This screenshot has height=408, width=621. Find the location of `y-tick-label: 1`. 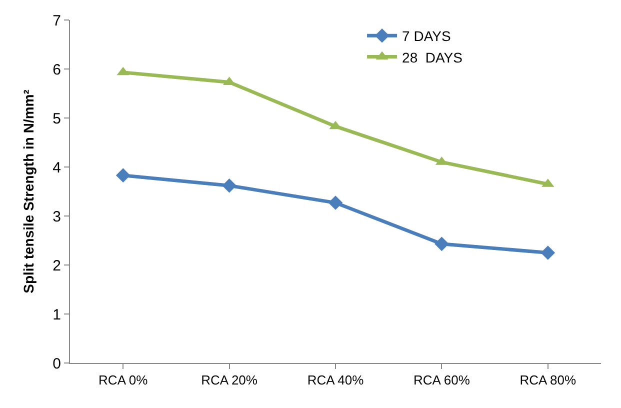

y-tick-label: 1 is located at coordinates (56, 315).